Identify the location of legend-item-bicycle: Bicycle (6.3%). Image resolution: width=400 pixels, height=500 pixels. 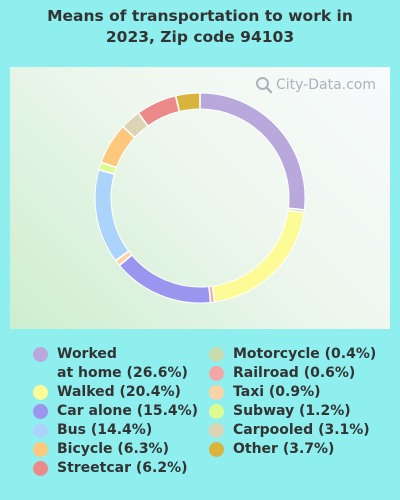
(101, 449).